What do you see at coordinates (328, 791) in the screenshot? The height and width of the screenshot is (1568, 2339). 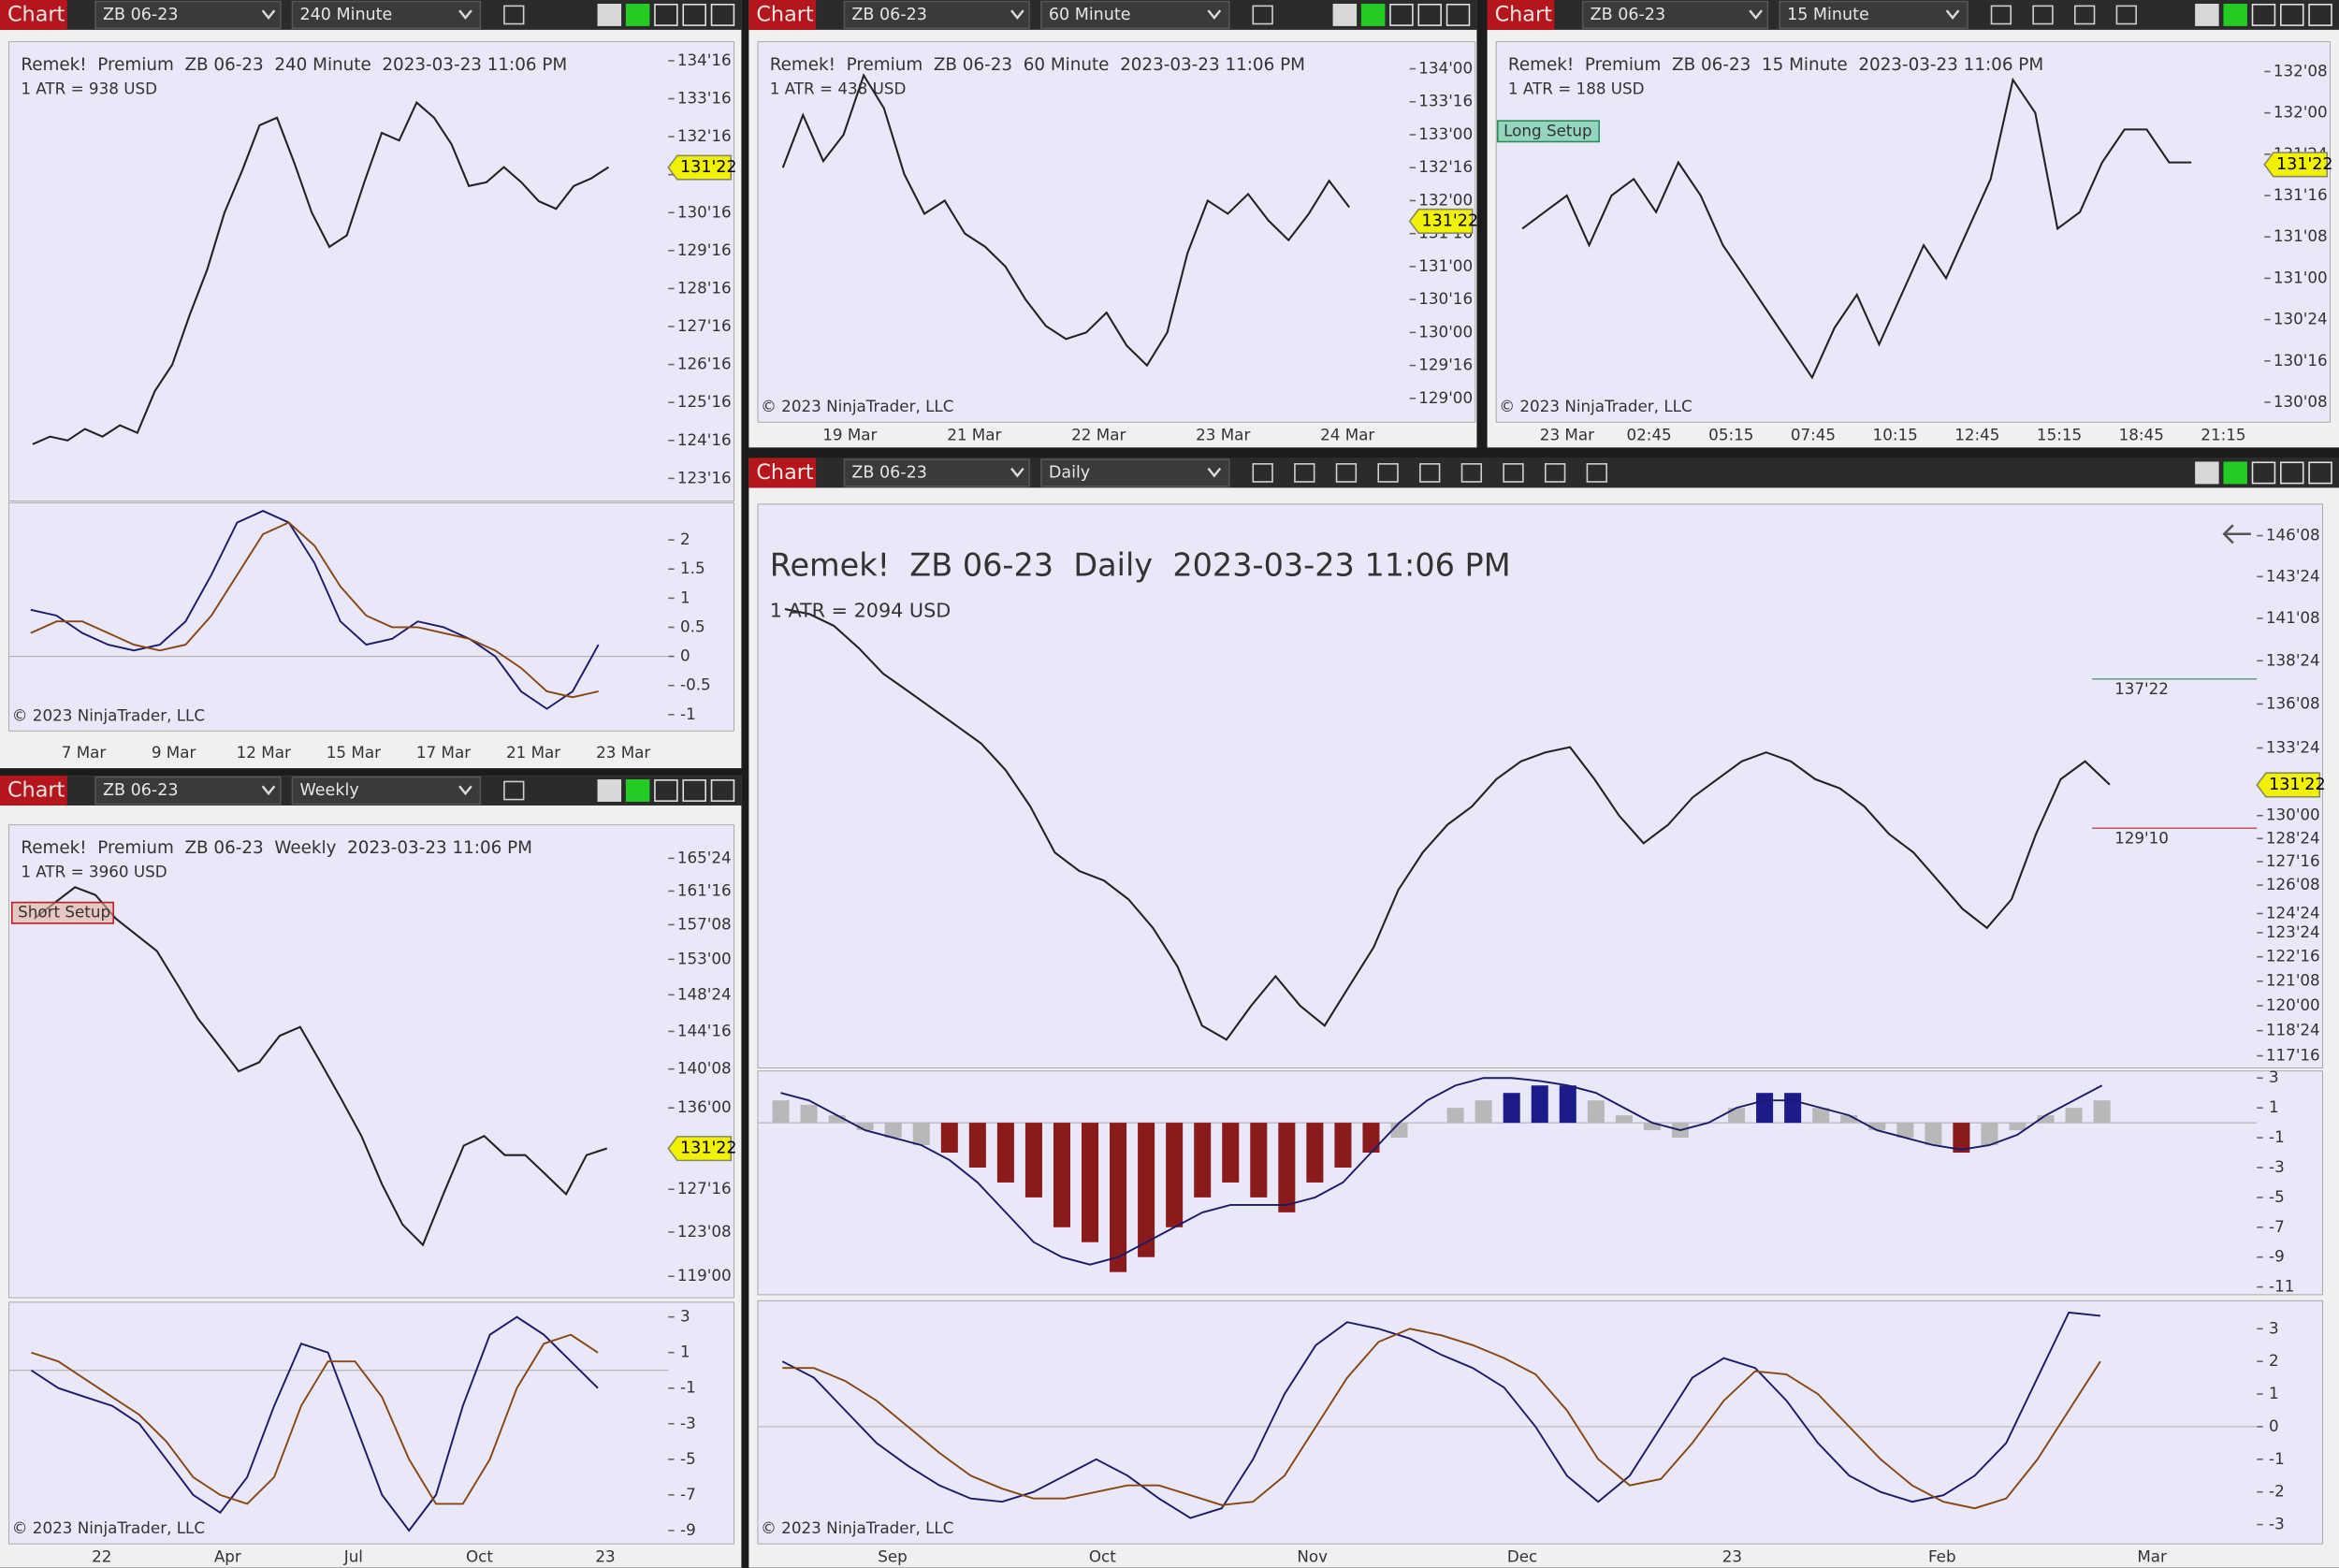 I see `period-text: Weekly` at bounding box center [328, 791].